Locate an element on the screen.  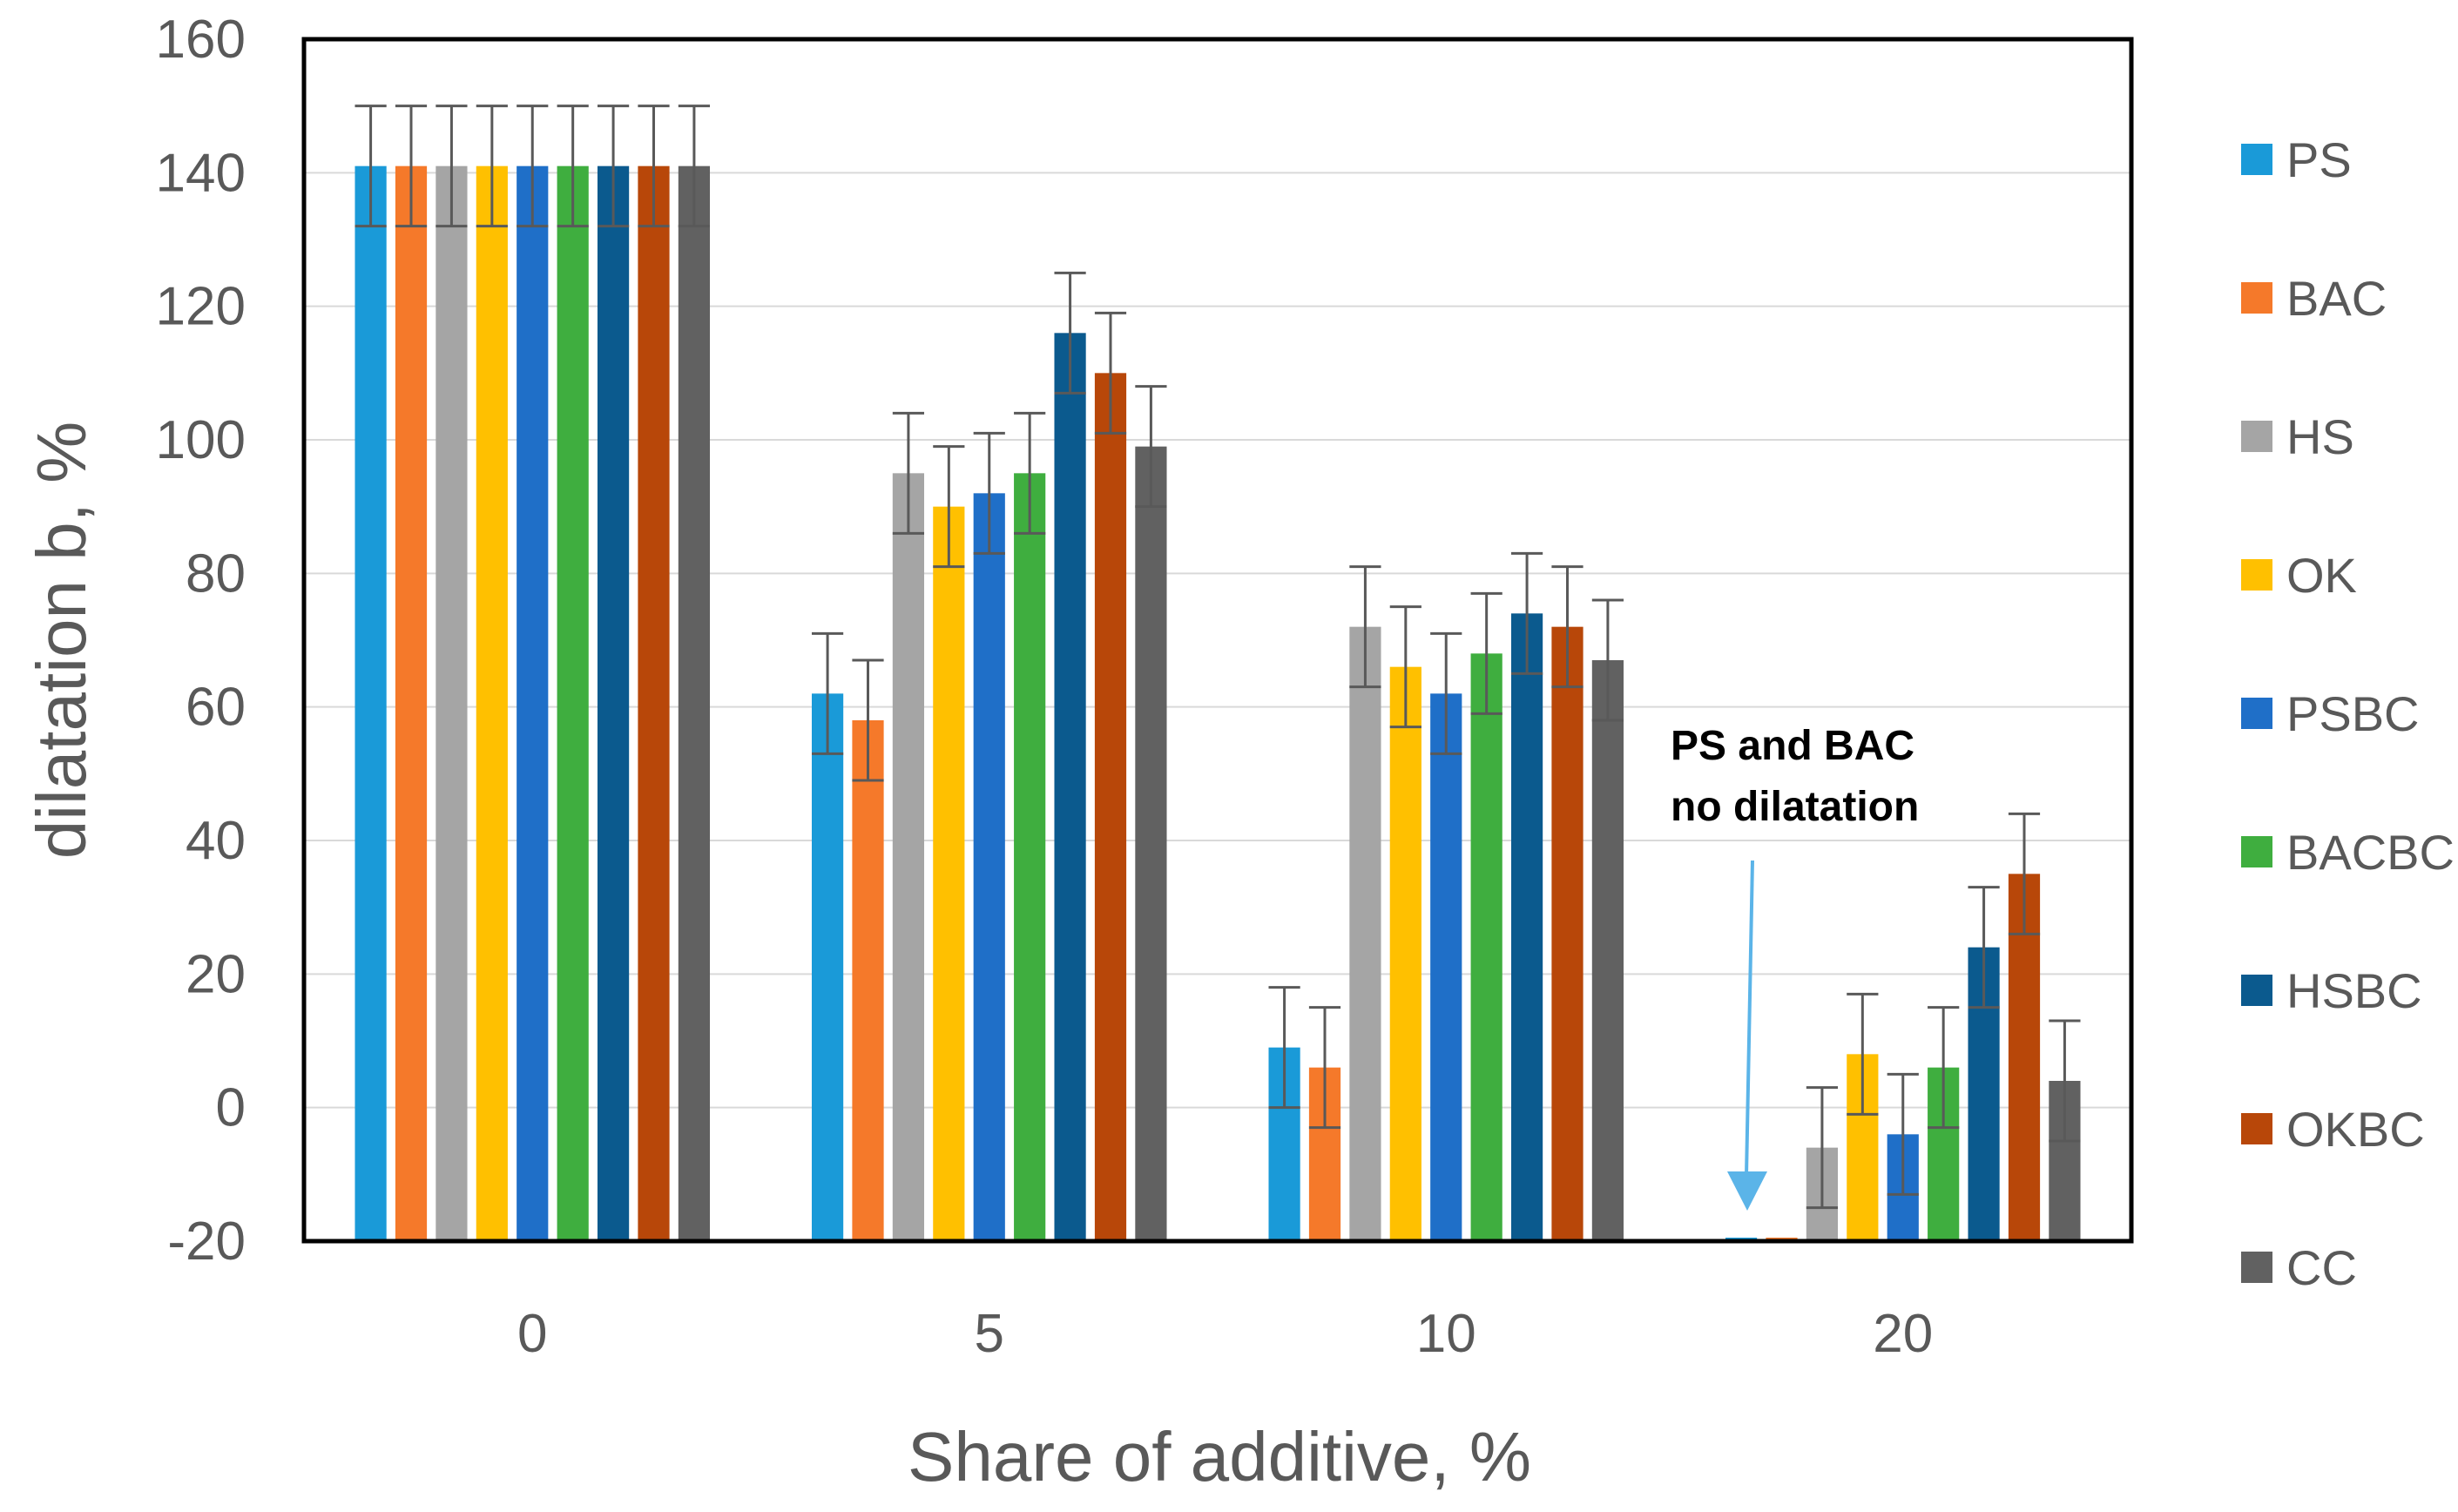
x-tick-label: 10 is located at coordinates (1446, 1334).